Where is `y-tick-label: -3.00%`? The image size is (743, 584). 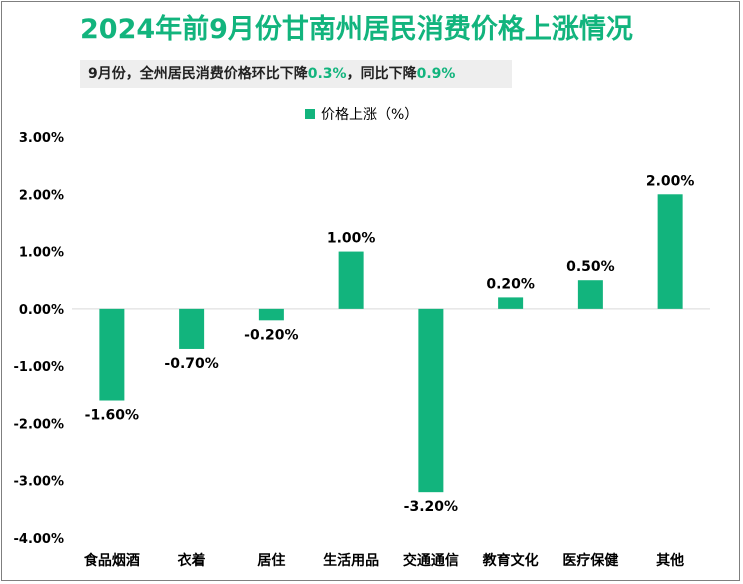 y-tick-label: -3.00% is located at coordinates (39, 482).